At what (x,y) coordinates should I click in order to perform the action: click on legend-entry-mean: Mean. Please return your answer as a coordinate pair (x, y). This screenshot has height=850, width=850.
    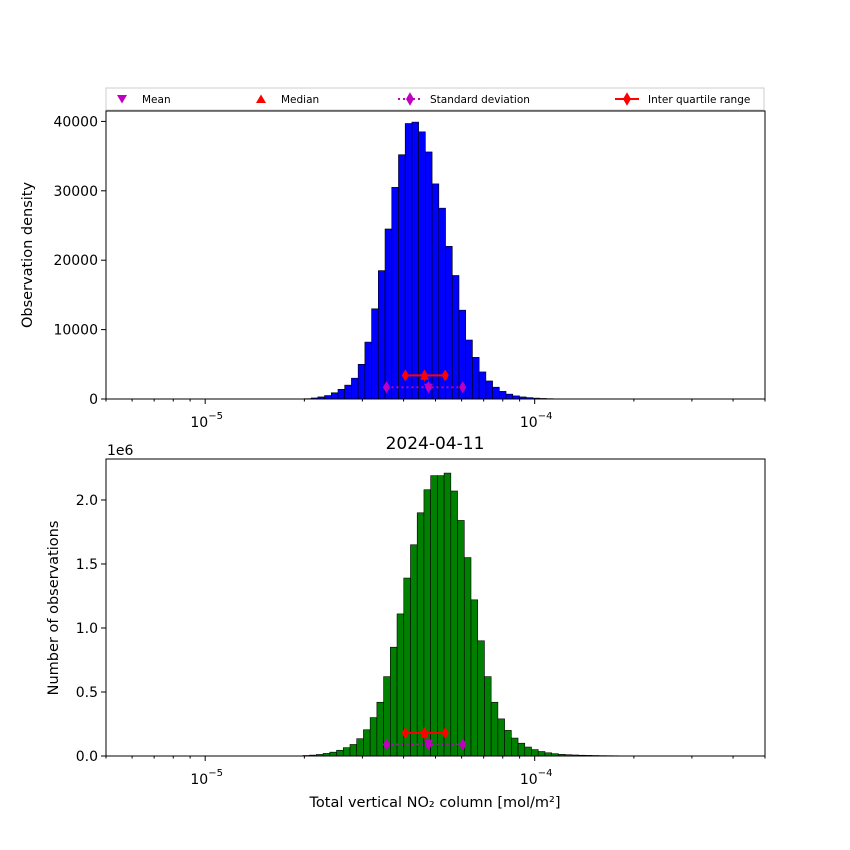
    Looking at the image, I should click on (144, 100).